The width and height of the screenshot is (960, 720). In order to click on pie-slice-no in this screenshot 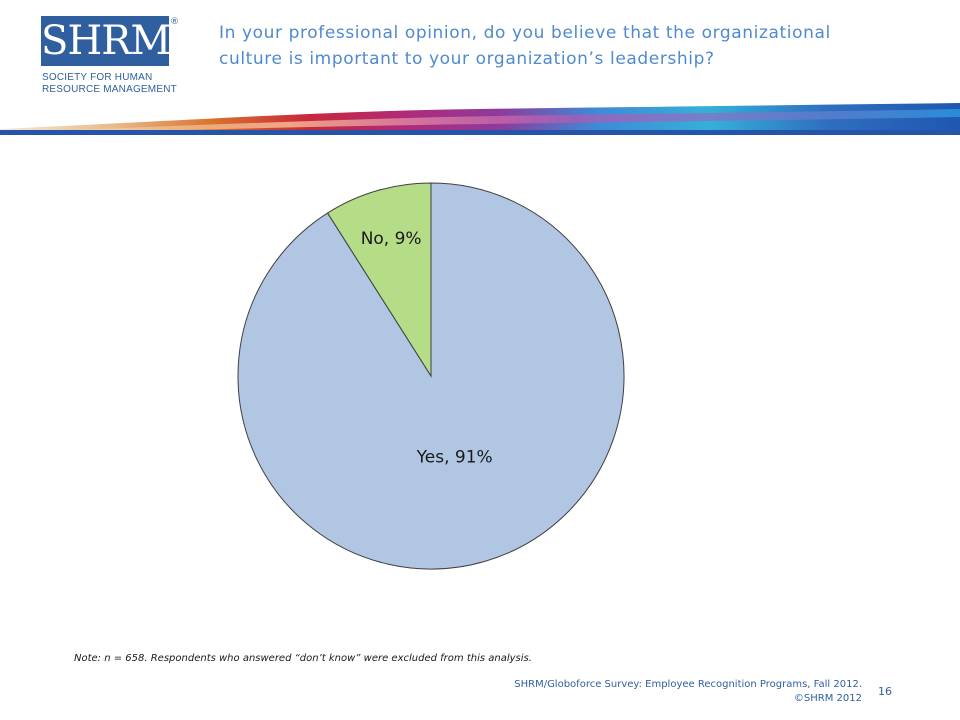, I will do `click(379, 280)`.